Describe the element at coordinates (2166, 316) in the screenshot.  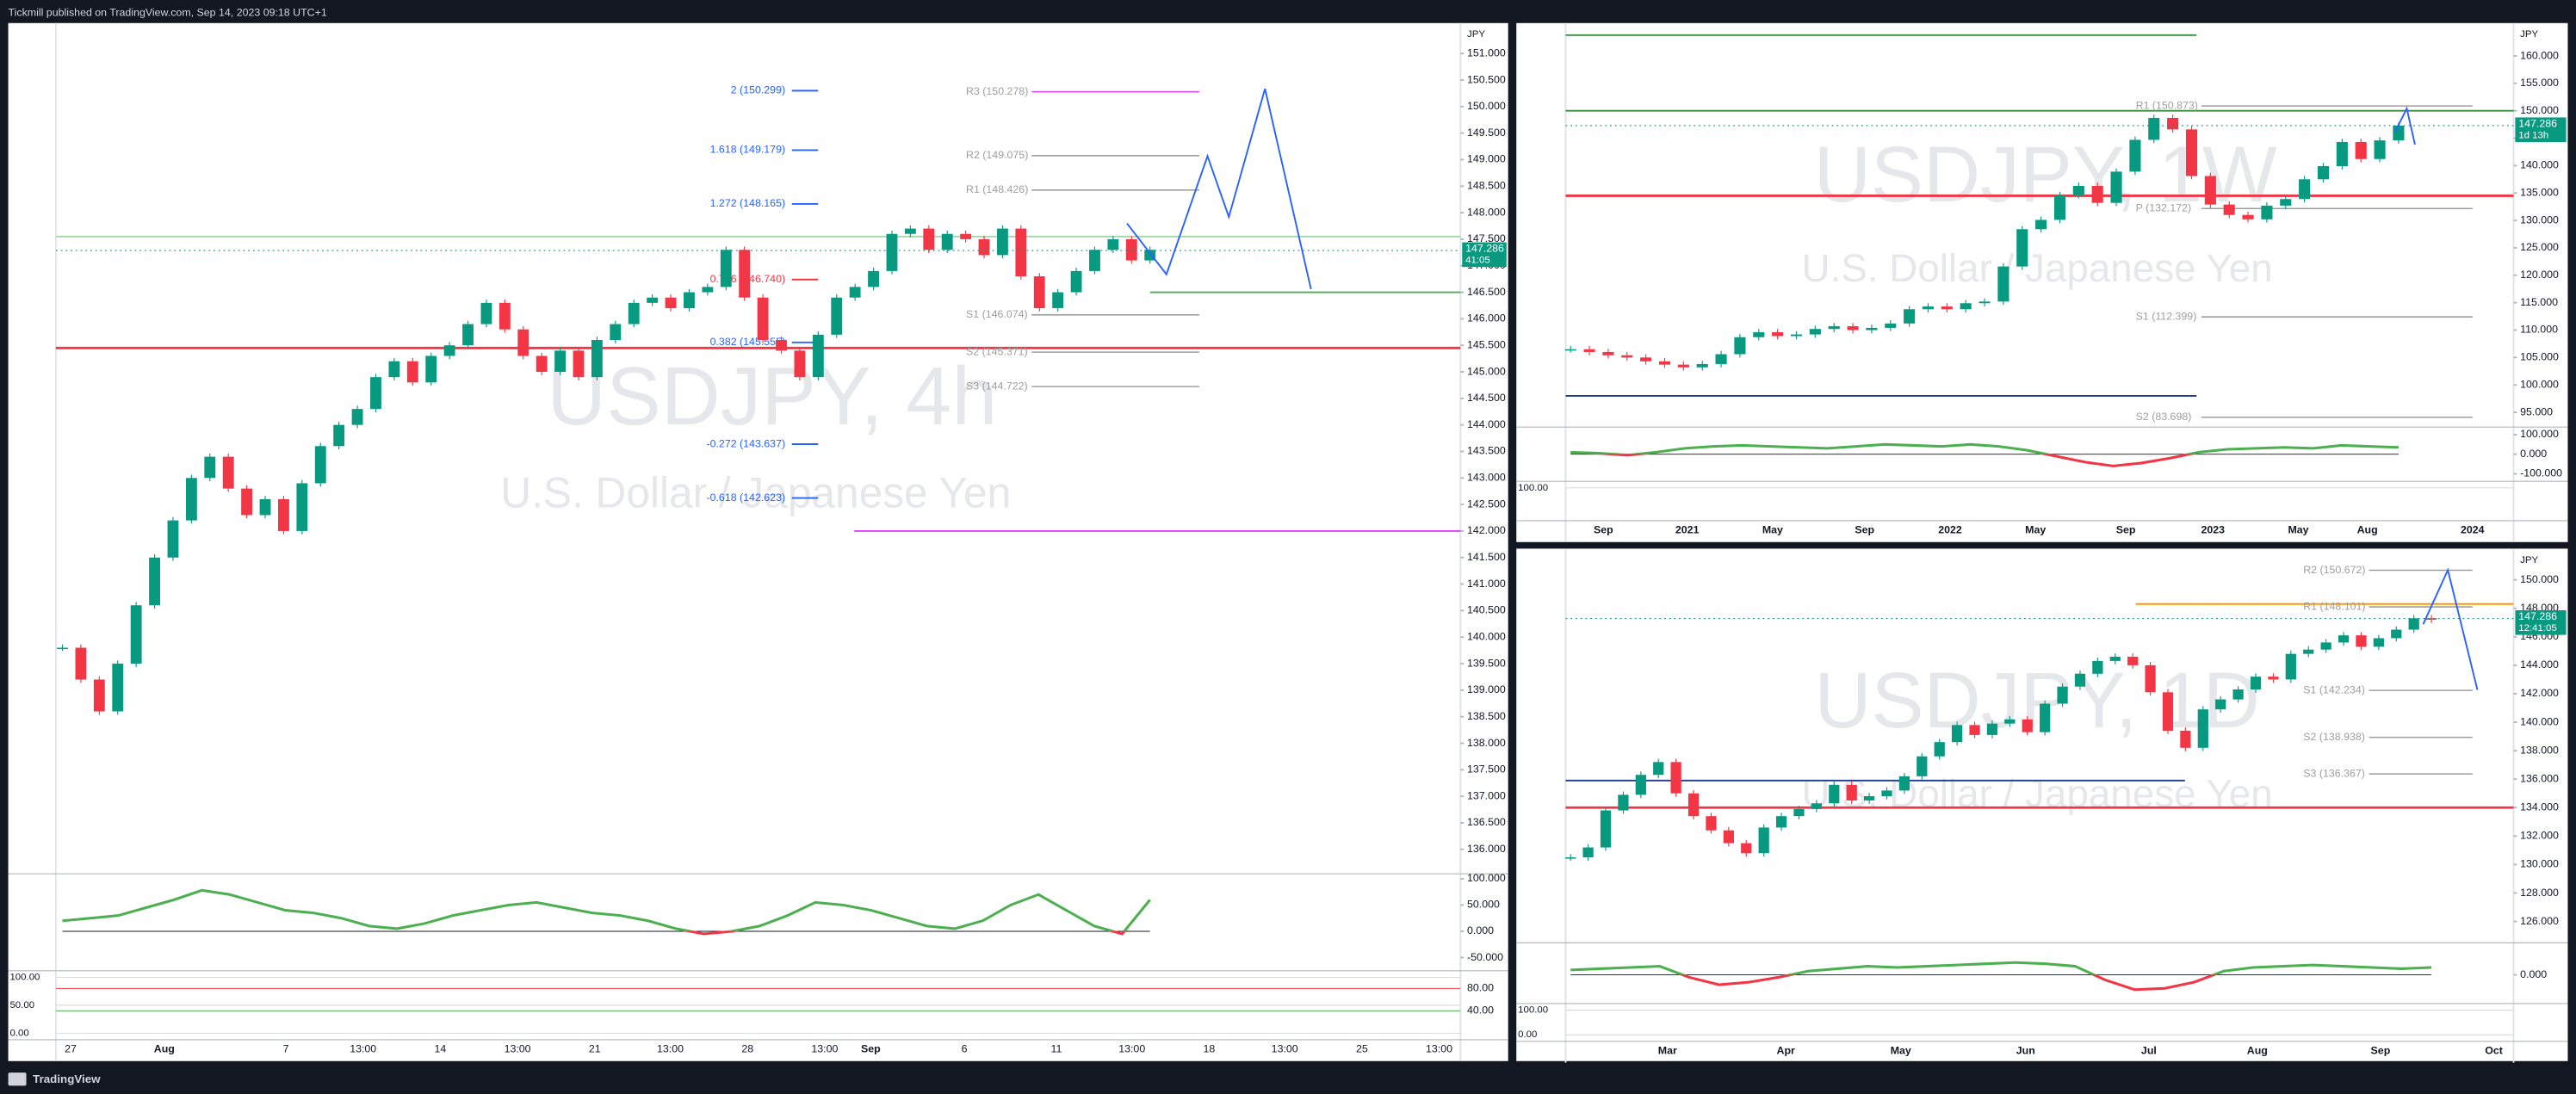
I see `pivot-label: S1 (112.399)` at that location.